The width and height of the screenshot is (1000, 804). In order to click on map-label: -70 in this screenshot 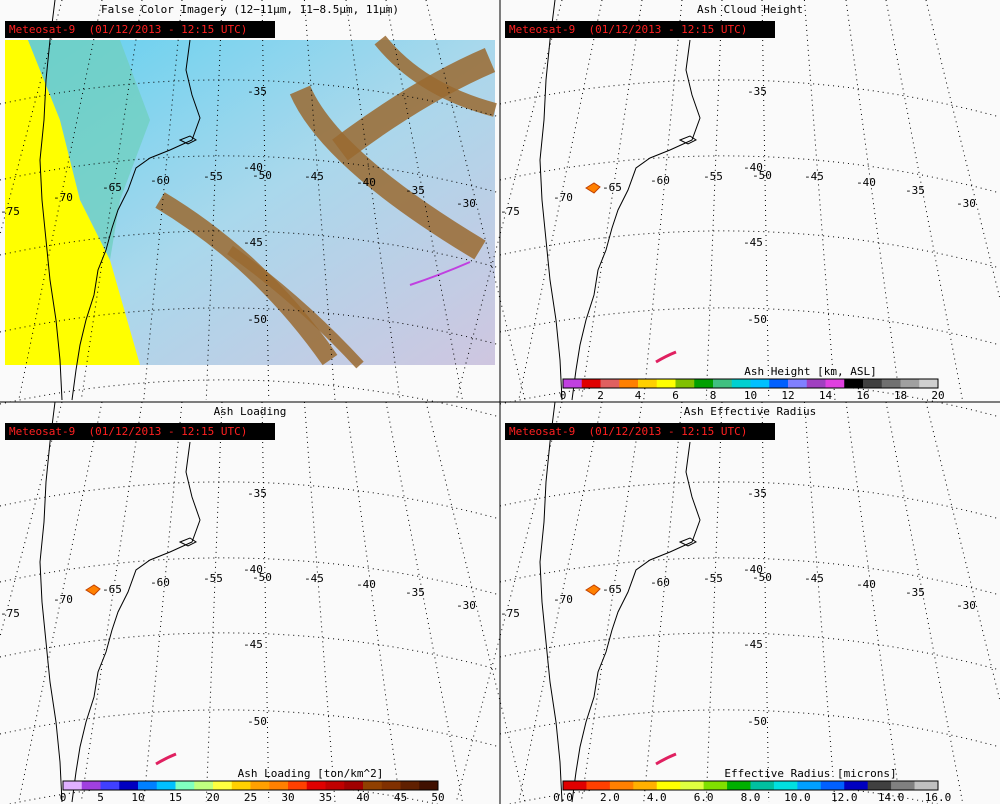, I will do `click(63, 599)`.